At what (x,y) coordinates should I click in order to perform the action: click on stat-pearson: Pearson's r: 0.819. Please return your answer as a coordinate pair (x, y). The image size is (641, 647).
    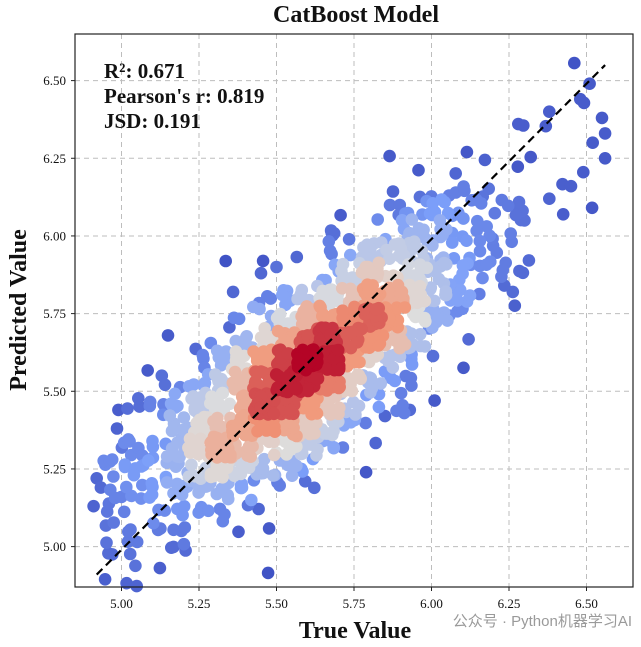
    Looking at the image, I should click on (184, 96).